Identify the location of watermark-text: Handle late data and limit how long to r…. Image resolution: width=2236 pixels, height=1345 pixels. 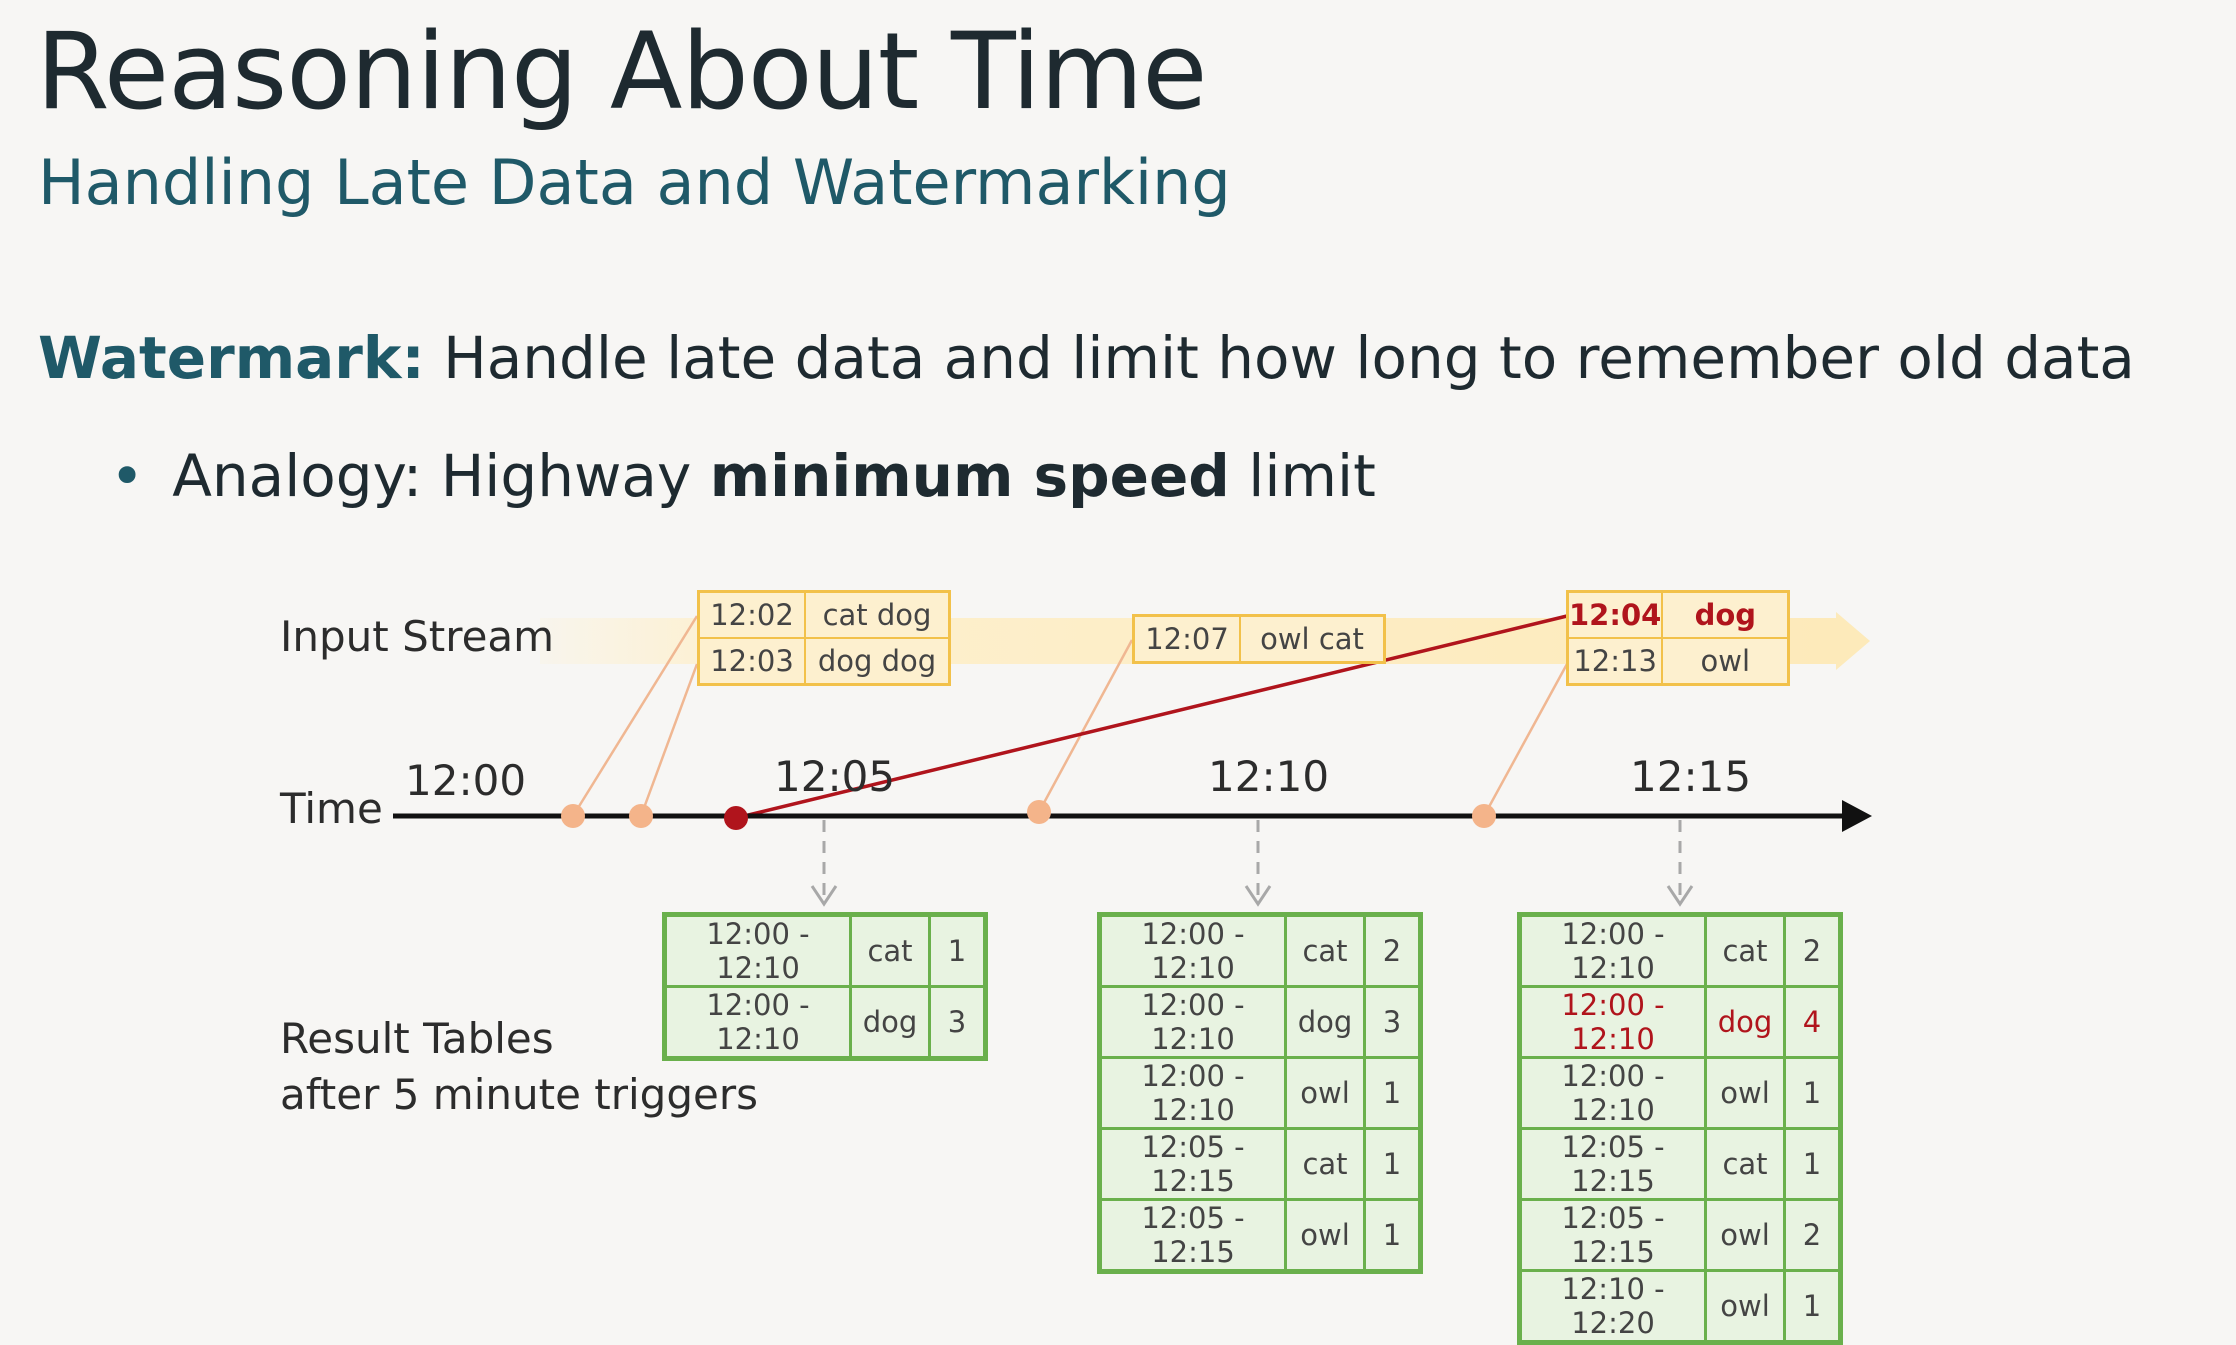
(1279, 358).